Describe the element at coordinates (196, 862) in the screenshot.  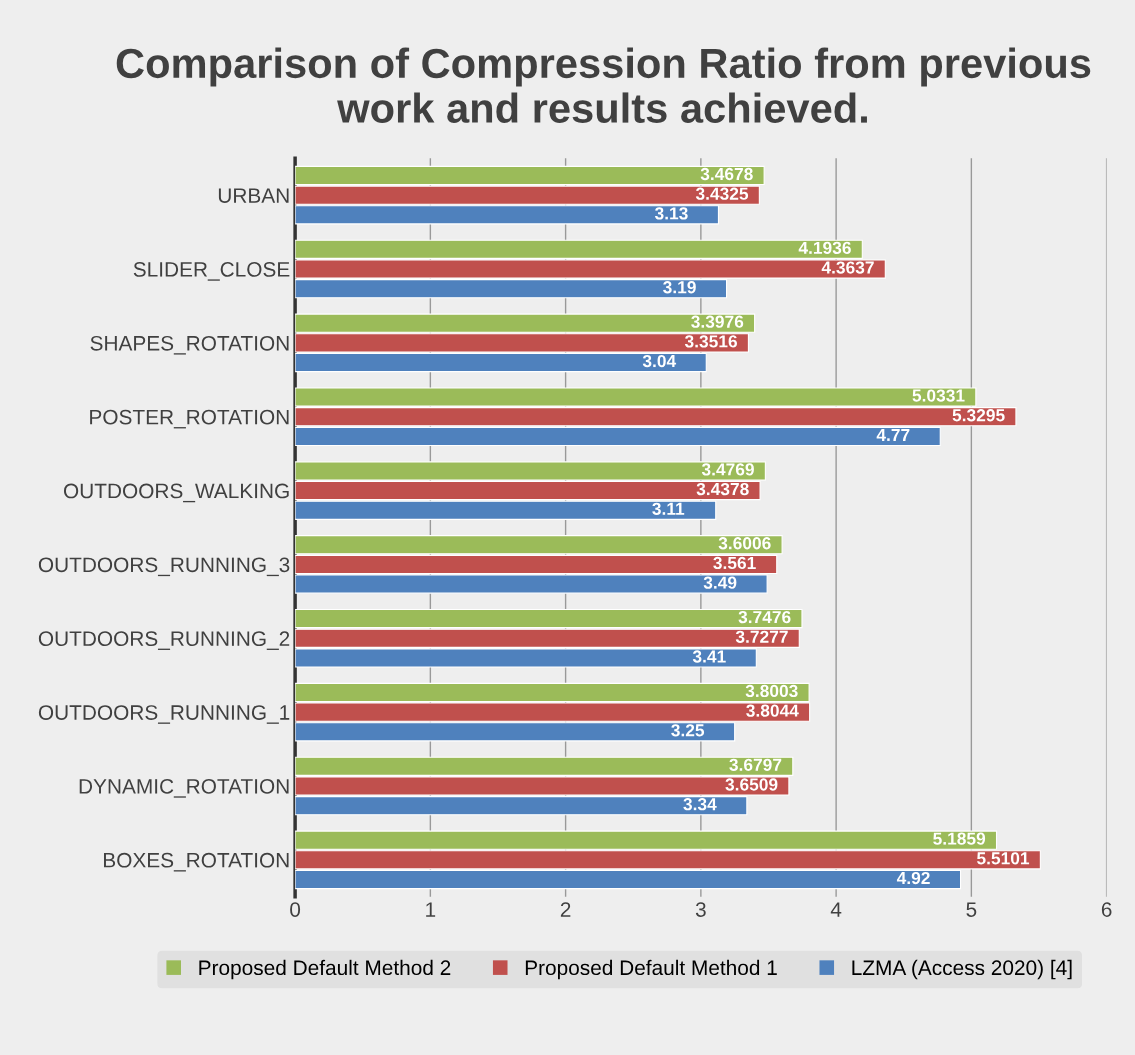
I see `y-tick-label: BOXES_ROTATION` at that location.